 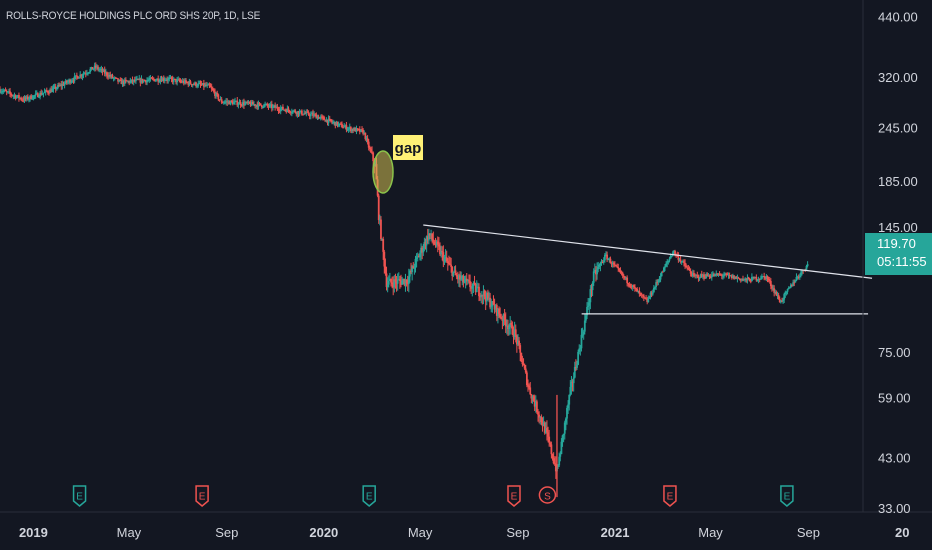 What do you see at coordinates (648, 251) in the screenshot?
I see `trendline` at bounding box center [648, 251].